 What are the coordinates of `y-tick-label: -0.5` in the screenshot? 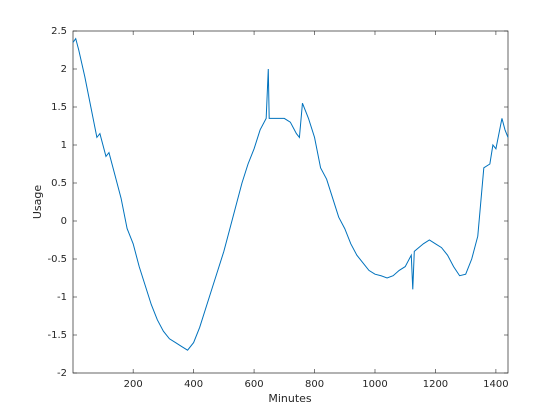 It's located at (57, 259).